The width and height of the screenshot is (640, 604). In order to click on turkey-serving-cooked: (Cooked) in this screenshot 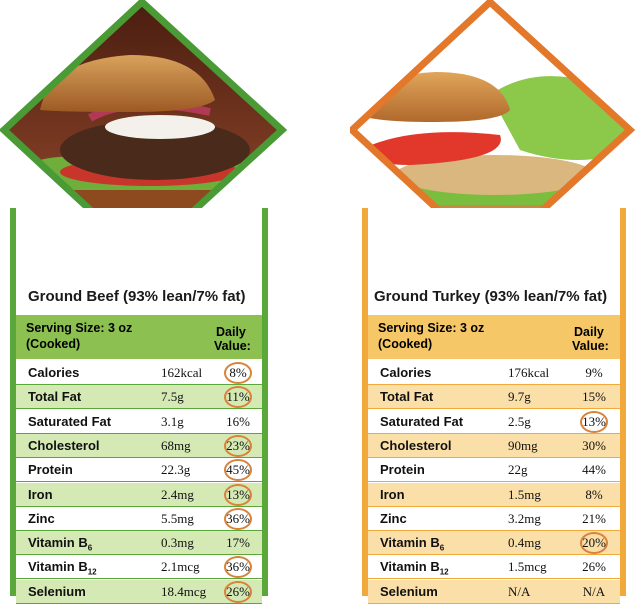, I will do `click(405, 344)`.